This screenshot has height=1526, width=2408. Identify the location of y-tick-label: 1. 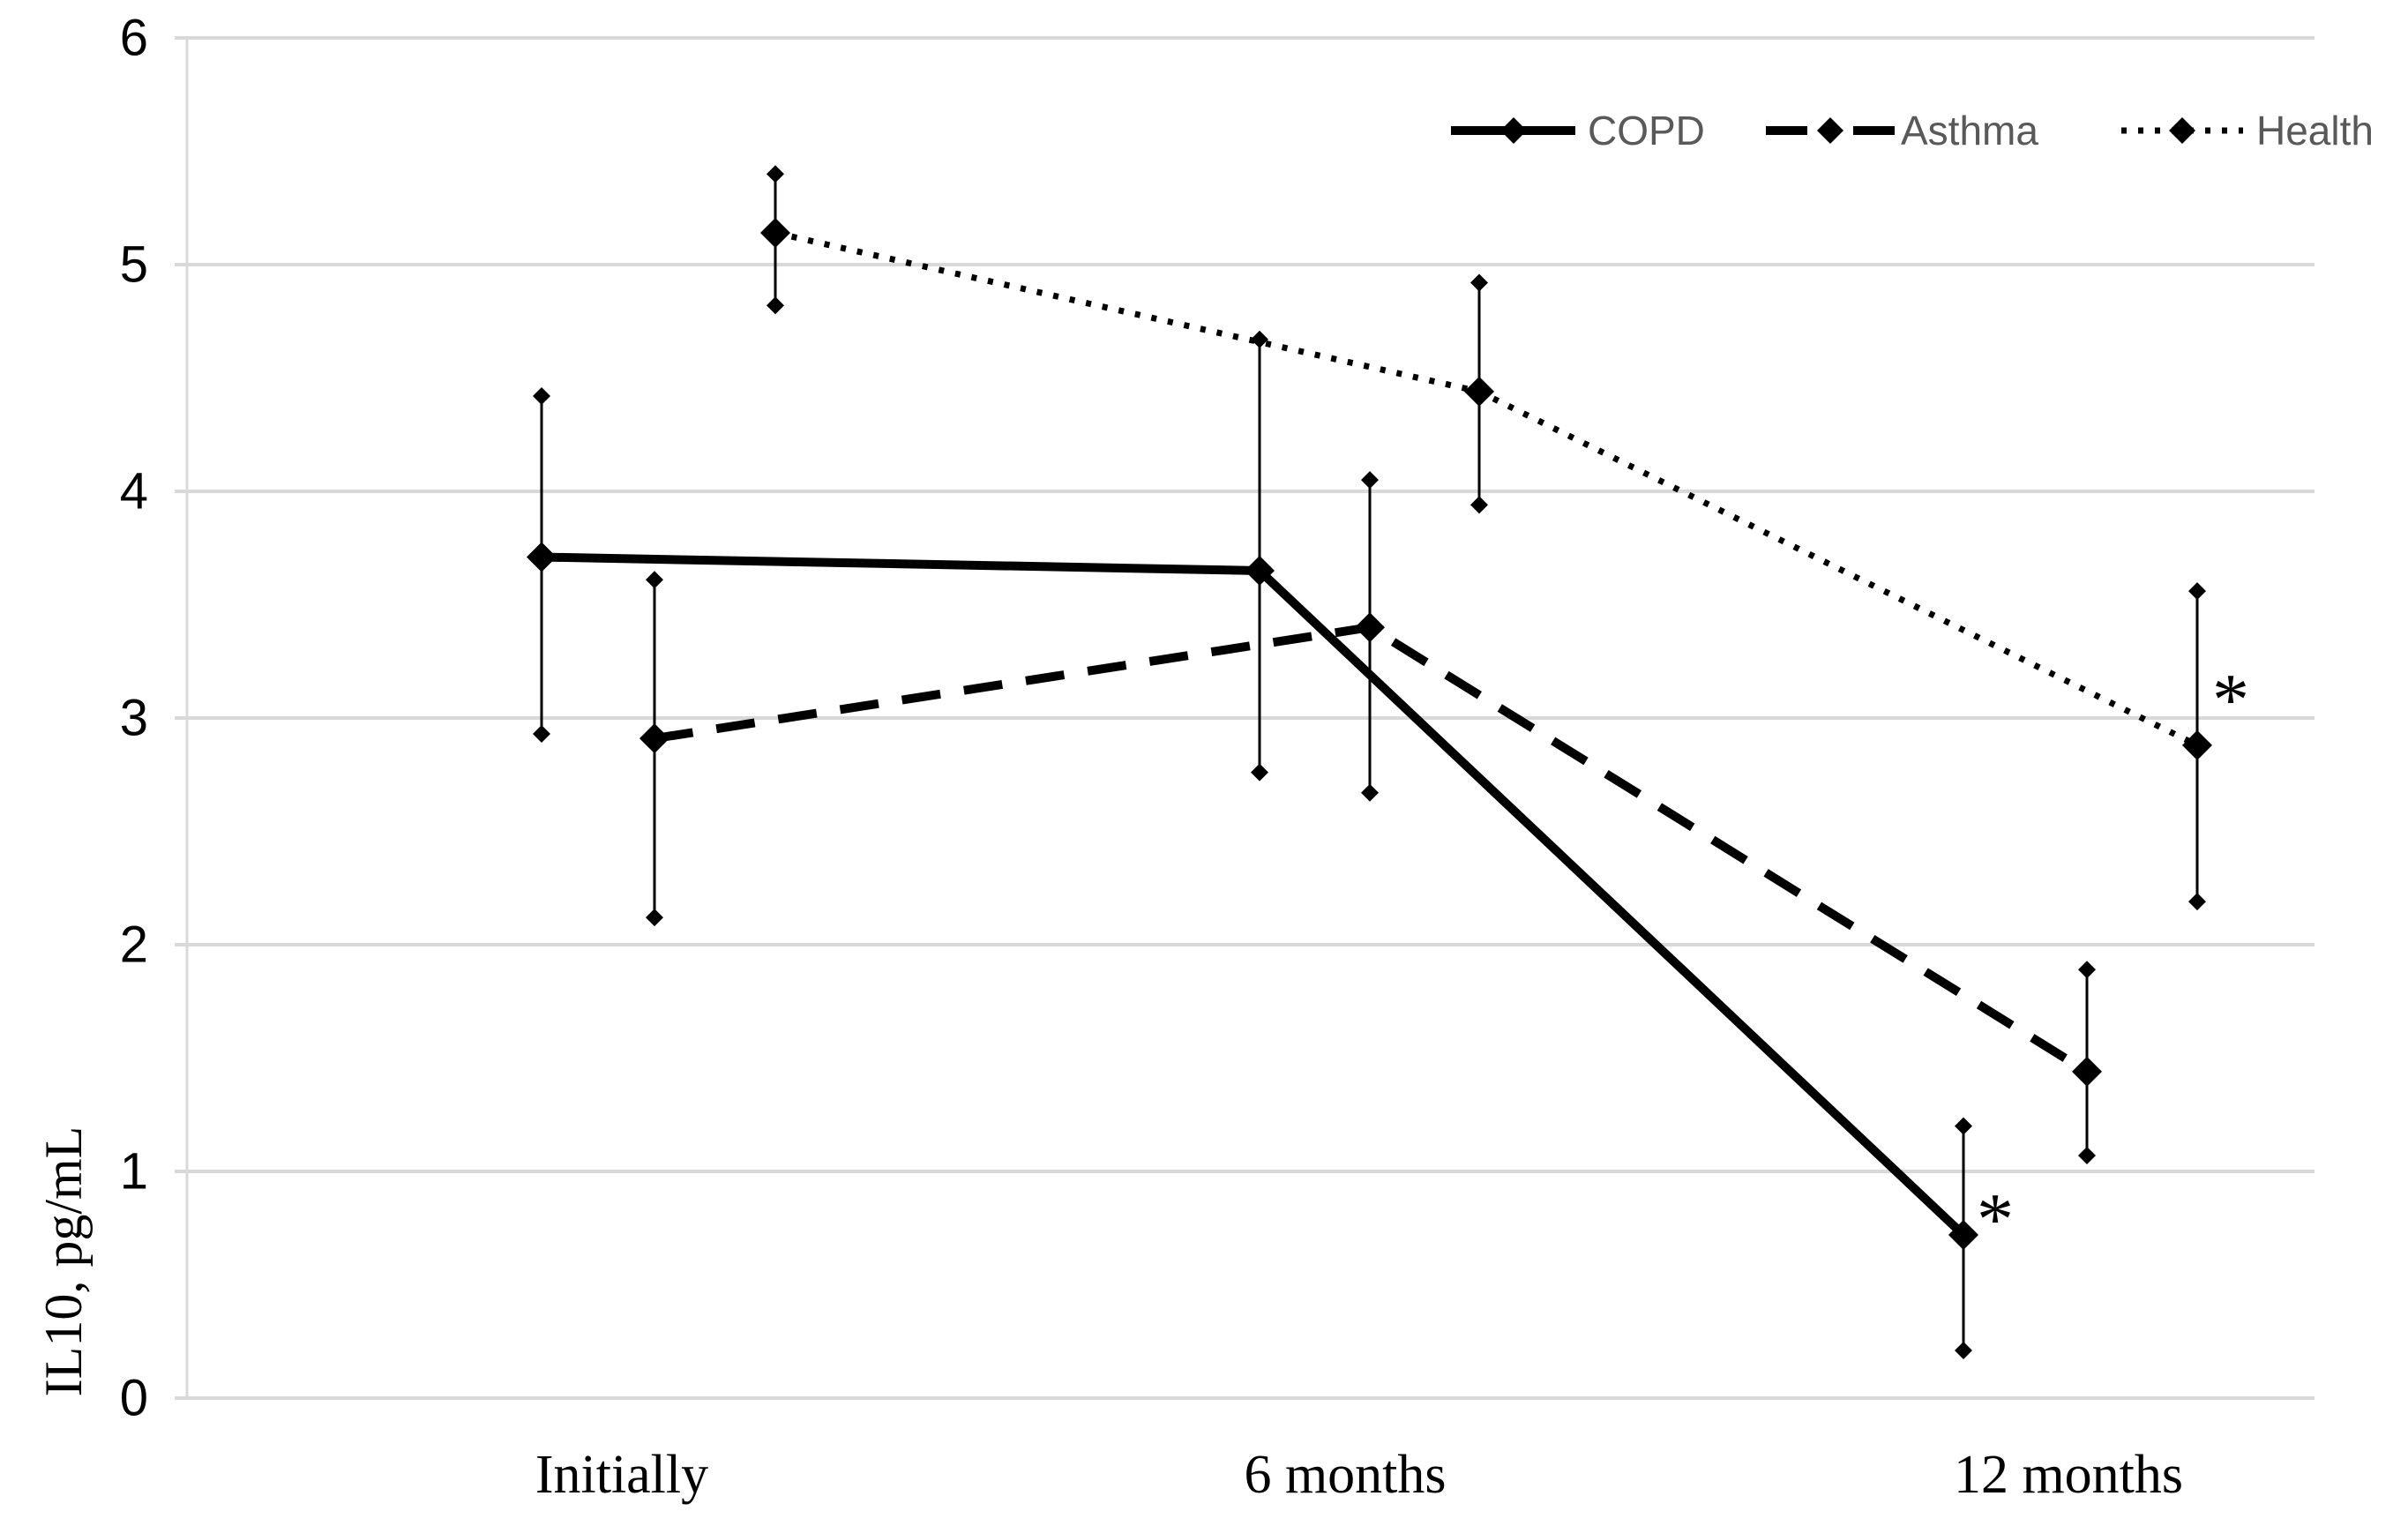
(134, 1172).